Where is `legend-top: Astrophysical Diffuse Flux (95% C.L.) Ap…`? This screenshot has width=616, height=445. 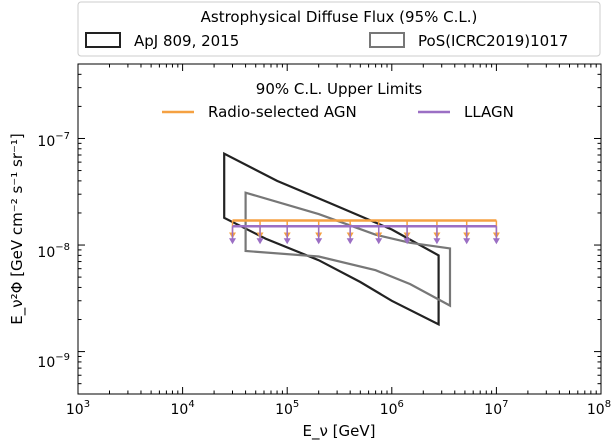
legend-top: Astrophysical Diffuse Flux (95% C.L.) Ap… is located at coordinates (339, 29).